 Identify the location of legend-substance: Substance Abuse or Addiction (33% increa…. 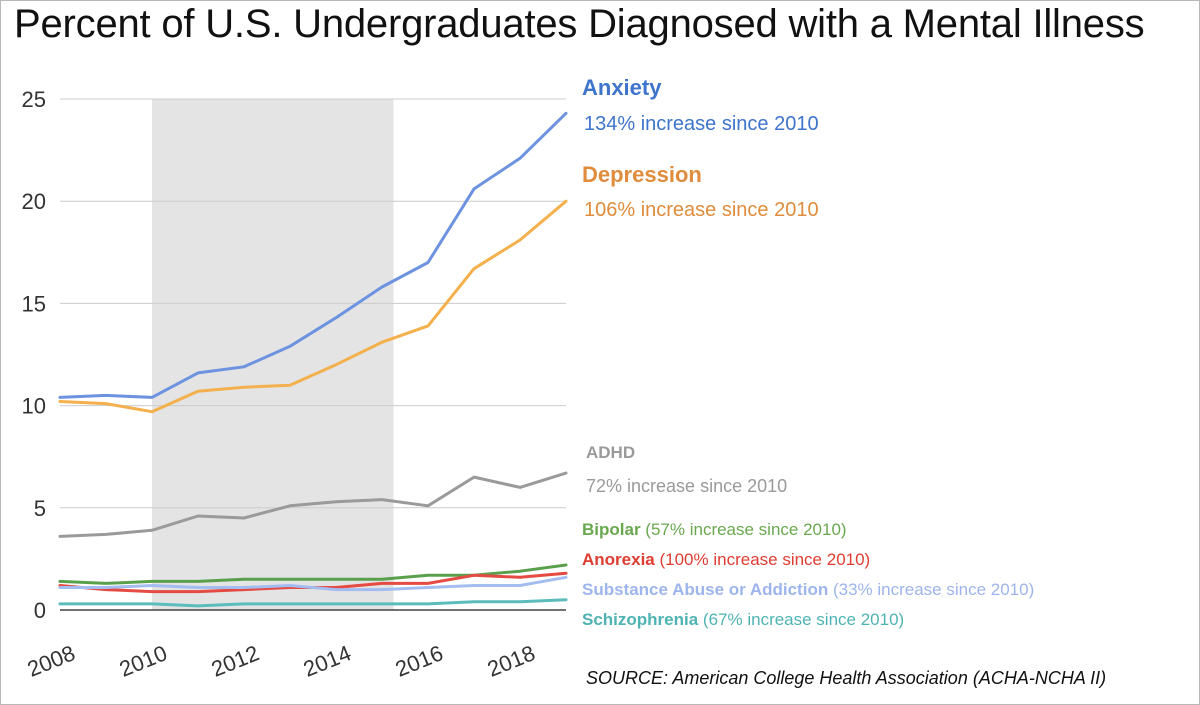
(808, 590).